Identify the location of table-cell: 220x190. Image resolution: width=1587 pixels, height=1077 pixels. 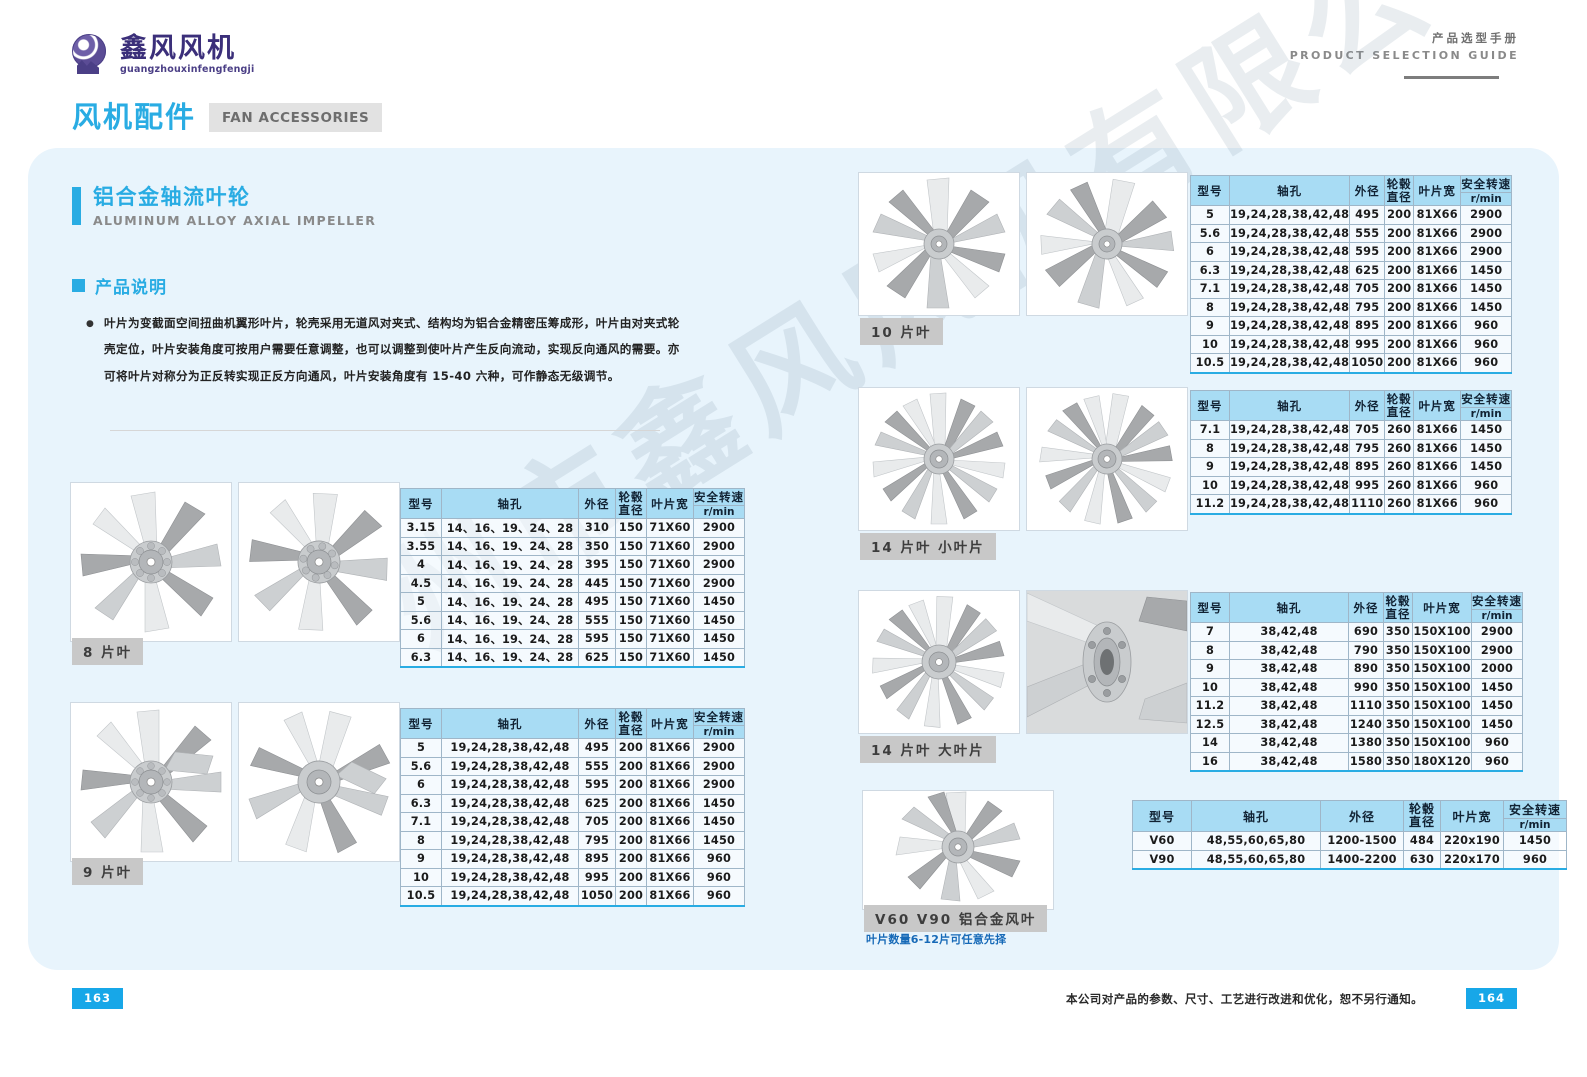
(1472, 841).